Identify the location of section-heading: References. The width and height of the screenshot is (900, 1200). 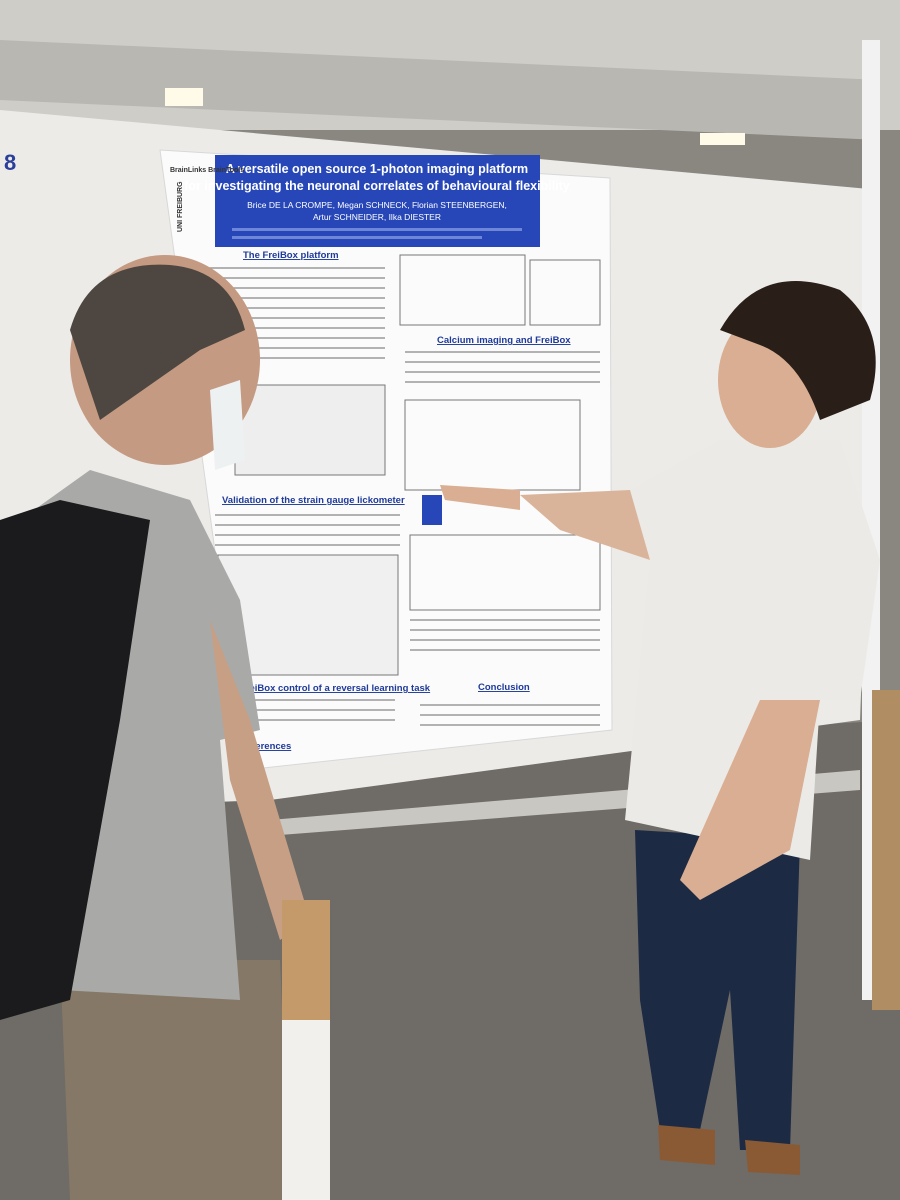
(265, 746).